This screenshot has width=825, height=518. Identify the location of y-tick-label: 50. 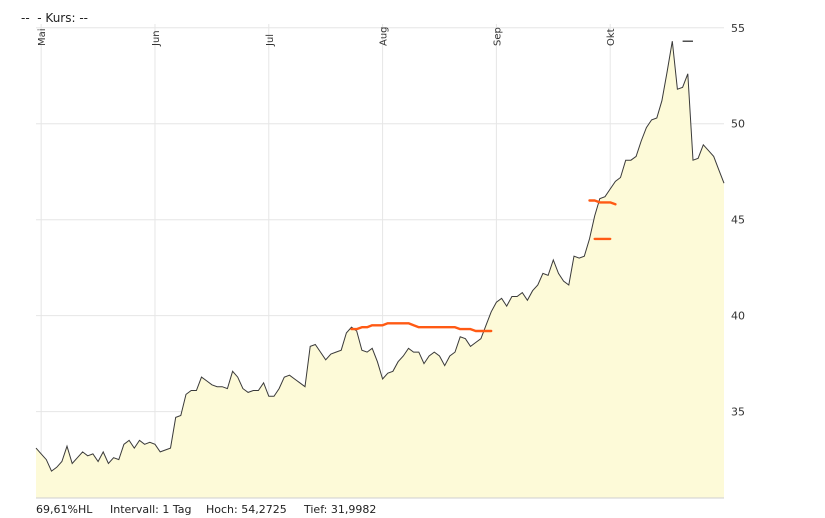
(738, 124).